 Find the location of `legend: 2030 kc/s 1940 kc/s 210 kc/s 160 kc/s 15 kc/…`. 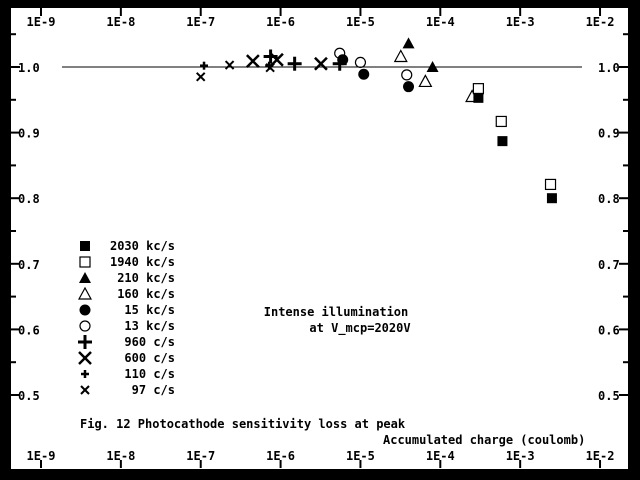

legend: 2030 kc/s 1940 kc/s 210 kc/s 160 kc/s 15 kc/… is located at coordinates (126, 318).